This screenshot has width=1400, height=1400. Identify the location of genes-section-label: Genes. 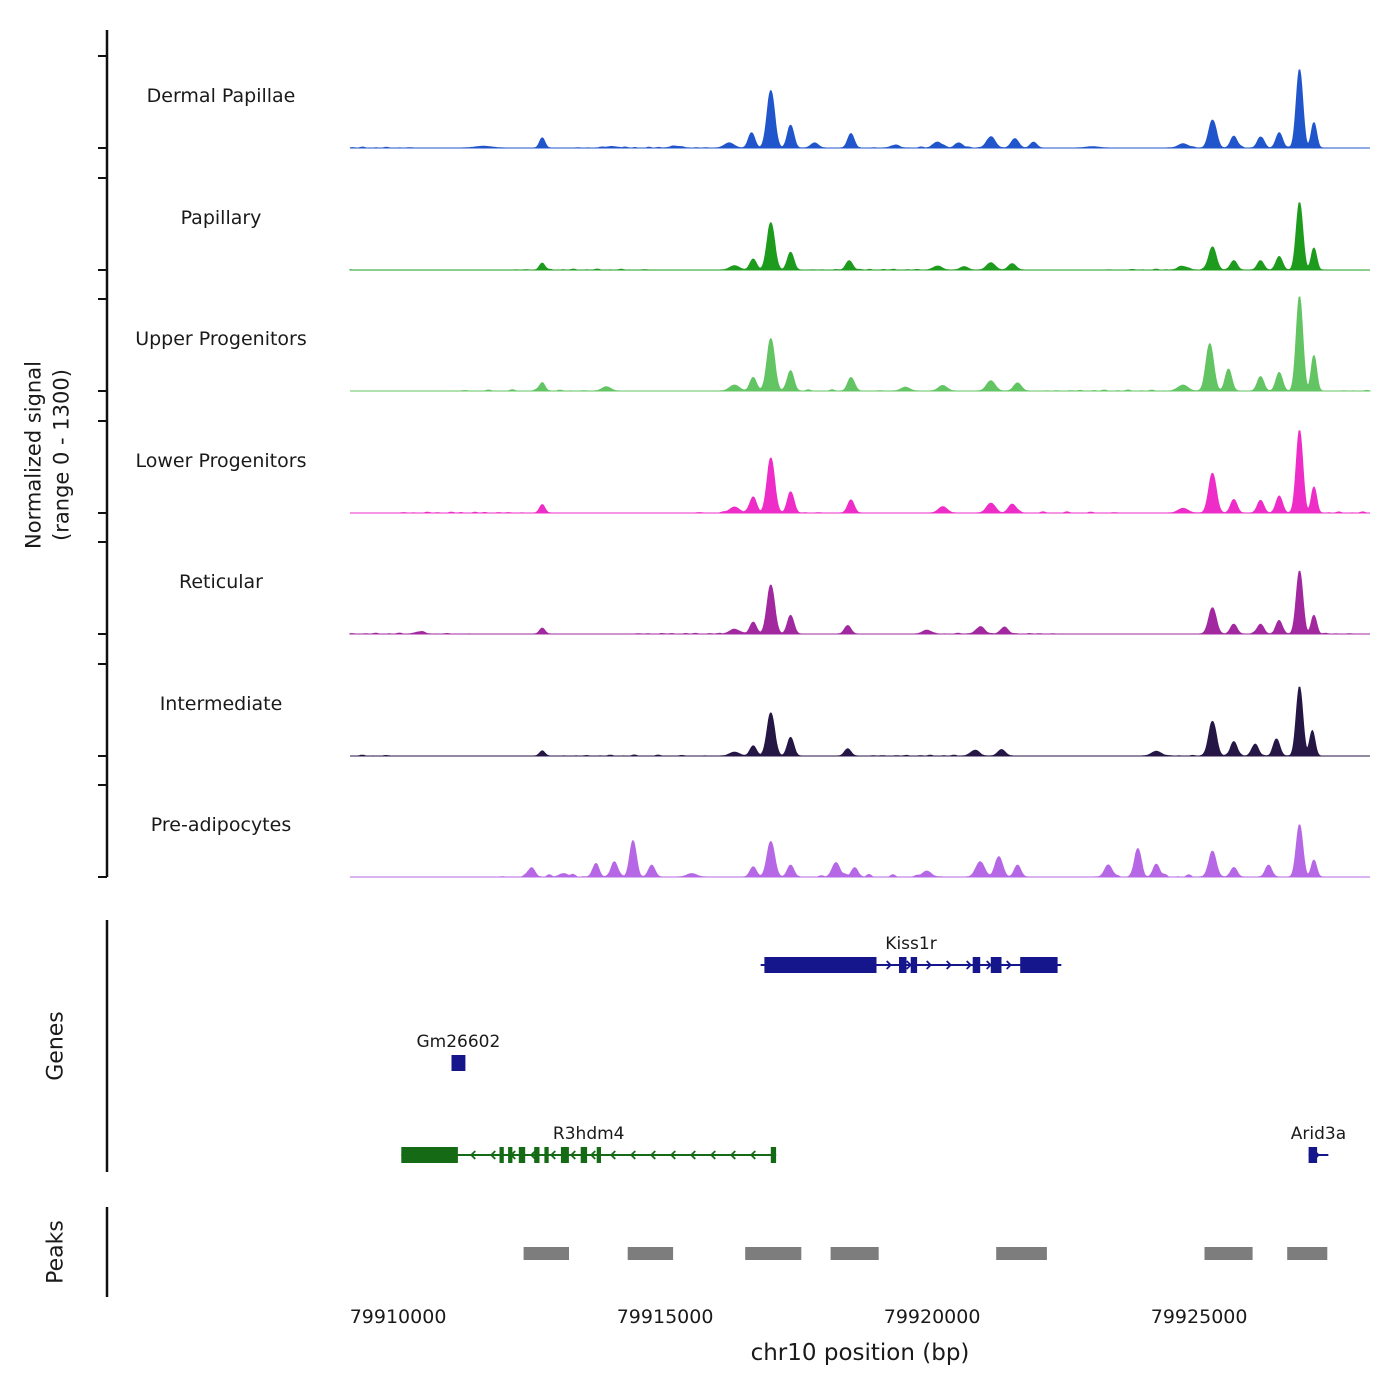
(56, 1046).